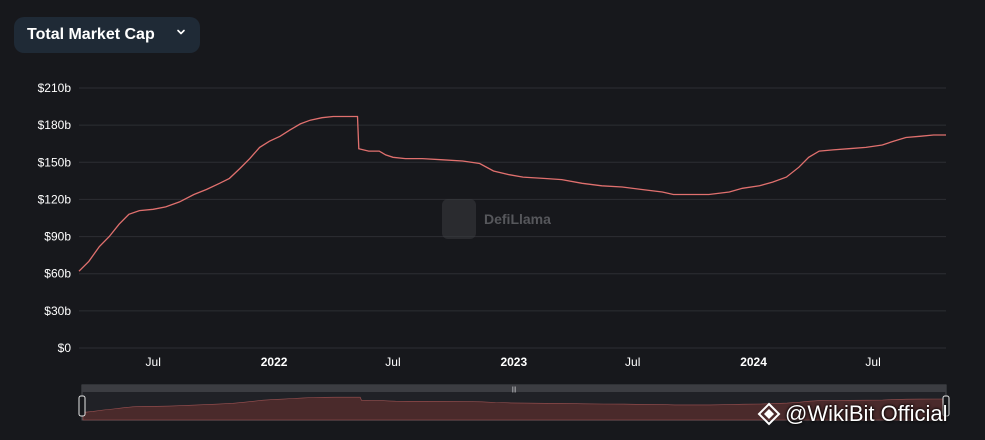 This screenshot has width=985, height=440. Describe the element at coordinates (57, 237) in the screenshot. I see `y-tick-label: $90b` at that location.